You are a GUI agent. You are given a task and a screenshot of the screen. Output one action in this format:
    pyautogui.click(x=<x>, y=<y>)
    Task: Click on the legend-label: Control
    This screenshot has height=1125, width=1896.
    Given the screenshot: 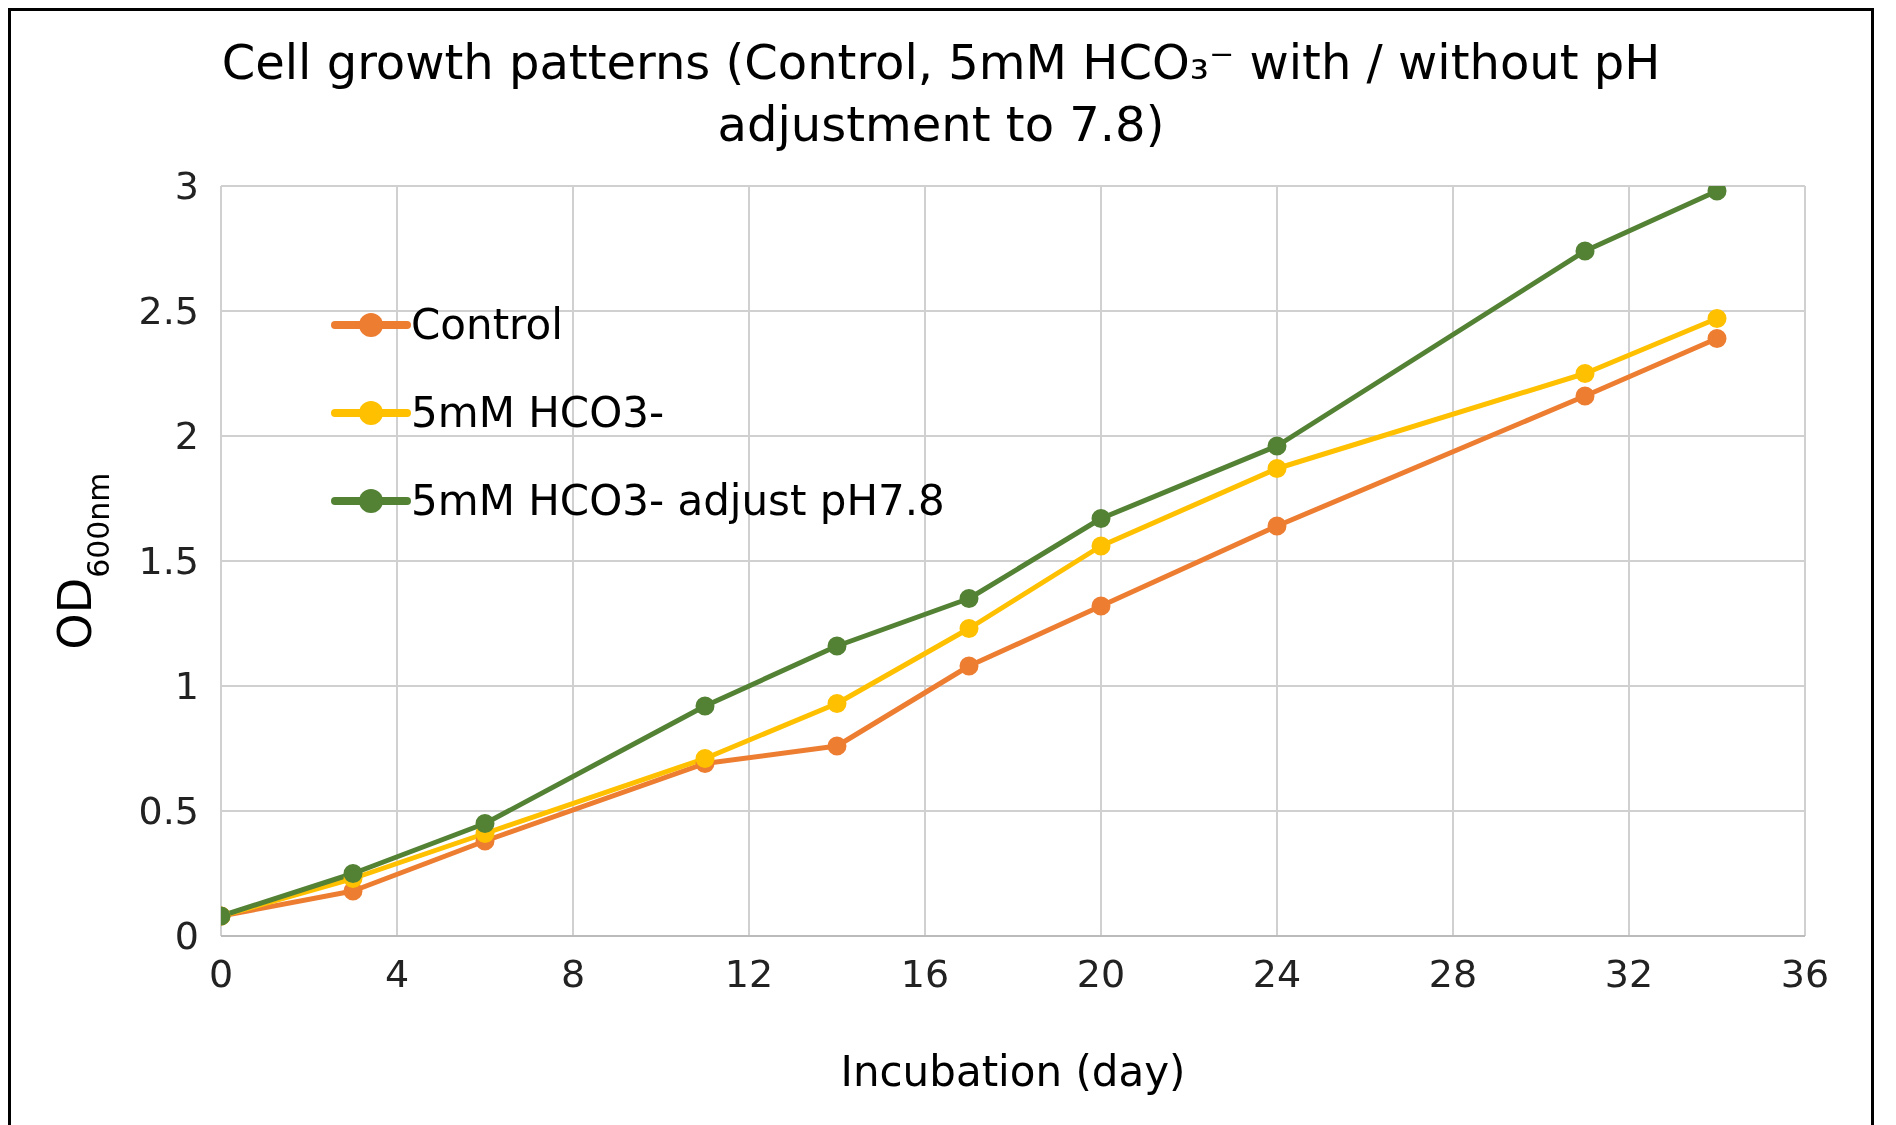 What is the action you would take?
    pyautogui.click(x=487, y=325)
    